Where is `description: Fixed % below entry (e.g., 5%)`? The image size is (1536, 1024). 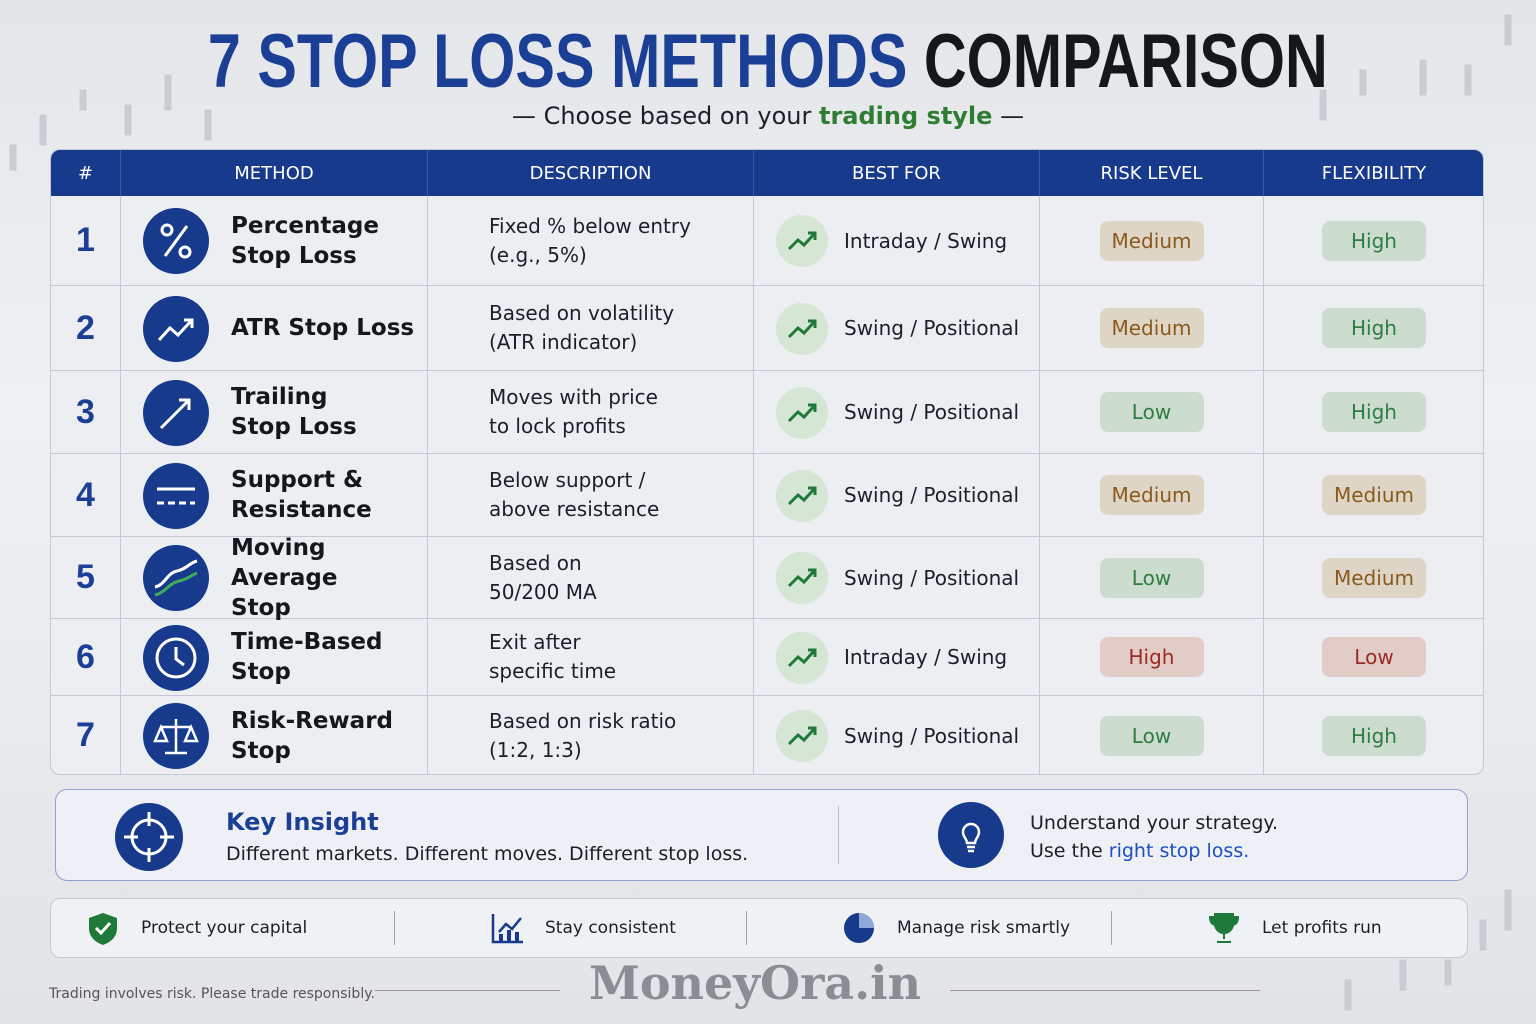
description: Fixed % below entry (e.g., 5%) is located at coordinates (590, 241).